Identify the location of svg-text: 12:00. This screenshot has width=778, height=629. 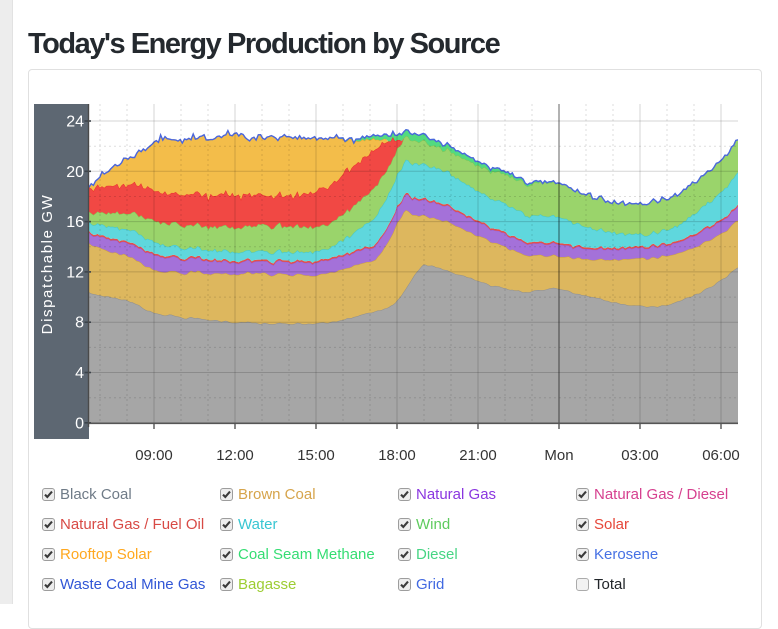
(235, 455).